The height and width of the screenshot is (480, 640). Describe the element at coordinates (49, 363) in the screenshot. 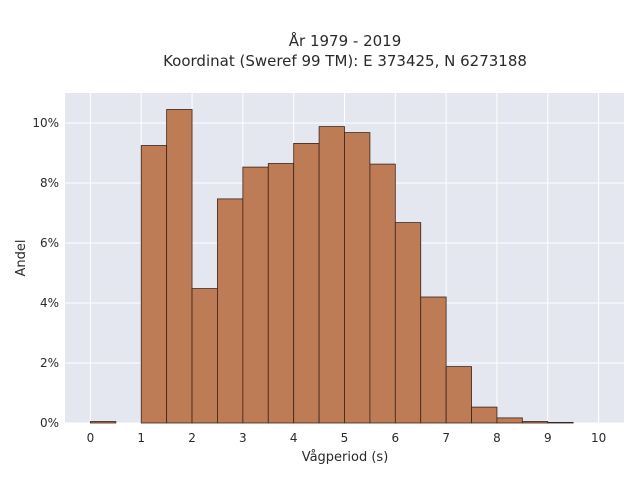

I see `y-tick-label: 2%` at that location.